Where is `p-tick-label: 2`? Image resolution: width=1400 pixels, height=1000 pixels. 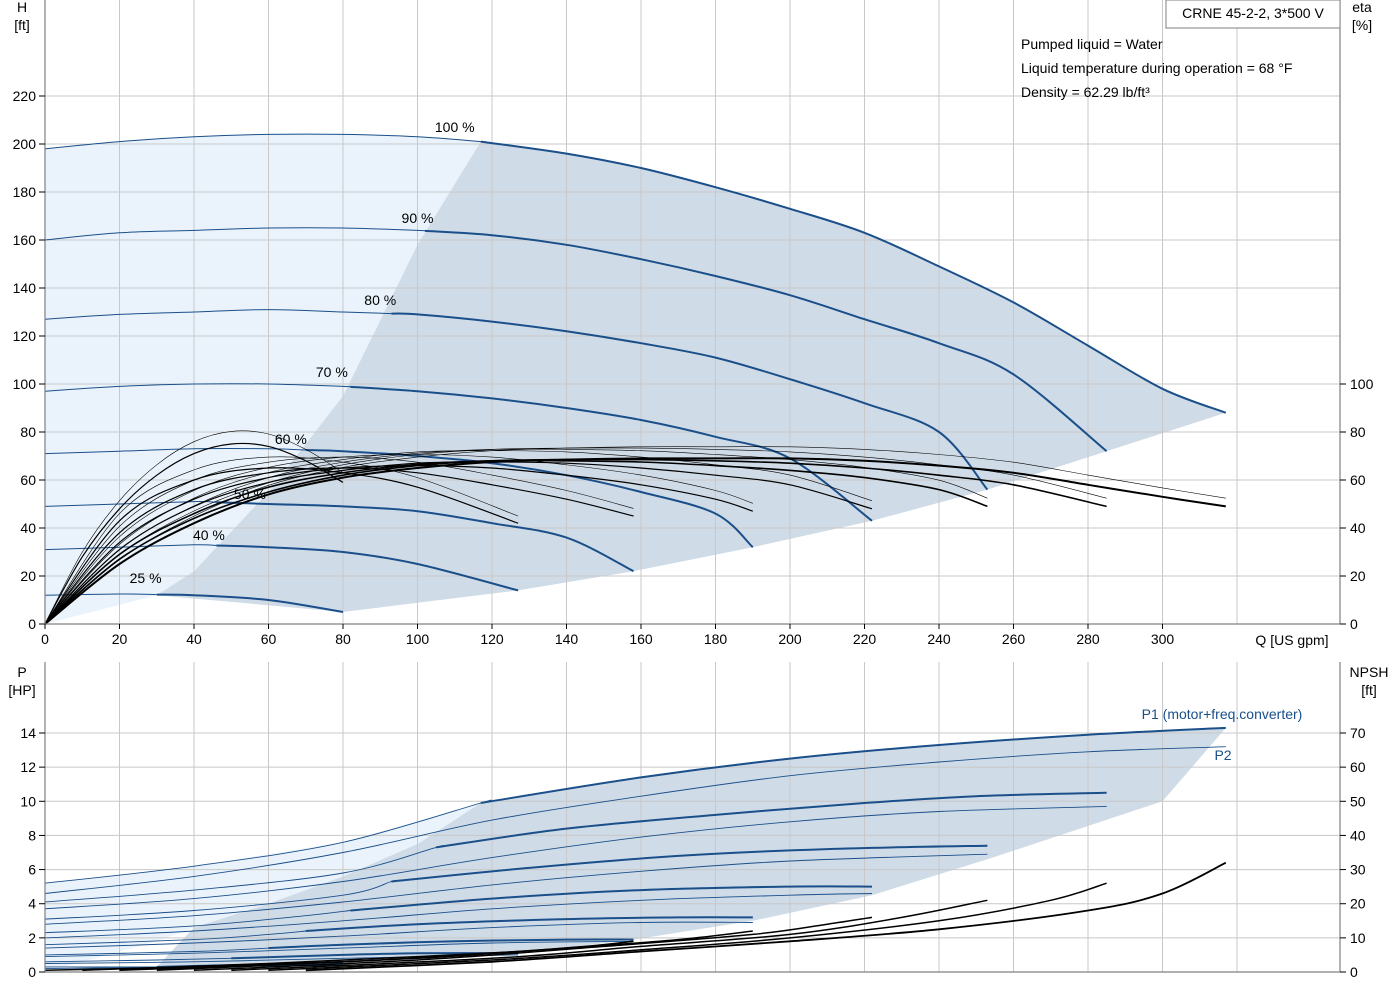 p-tick-label: 2 is located at coordinates (32, 938).